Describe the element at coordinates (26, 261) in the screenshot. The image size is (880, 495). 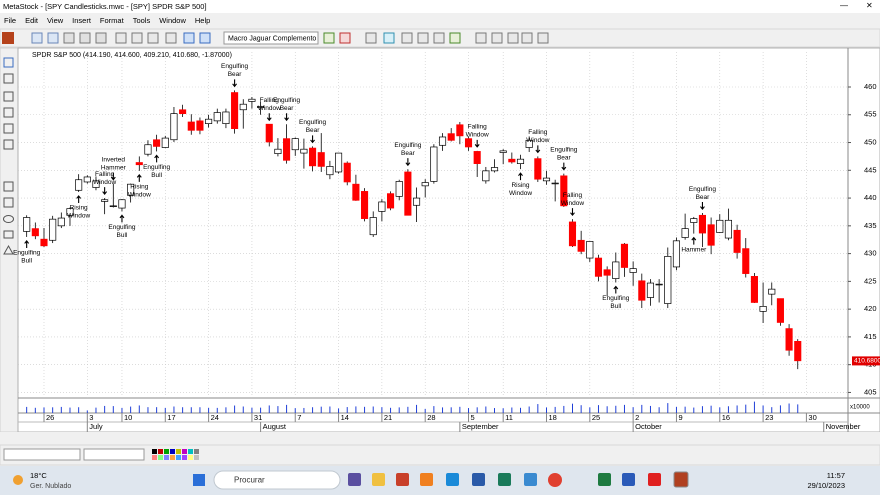
I see `signal-label: Bull` at that location.